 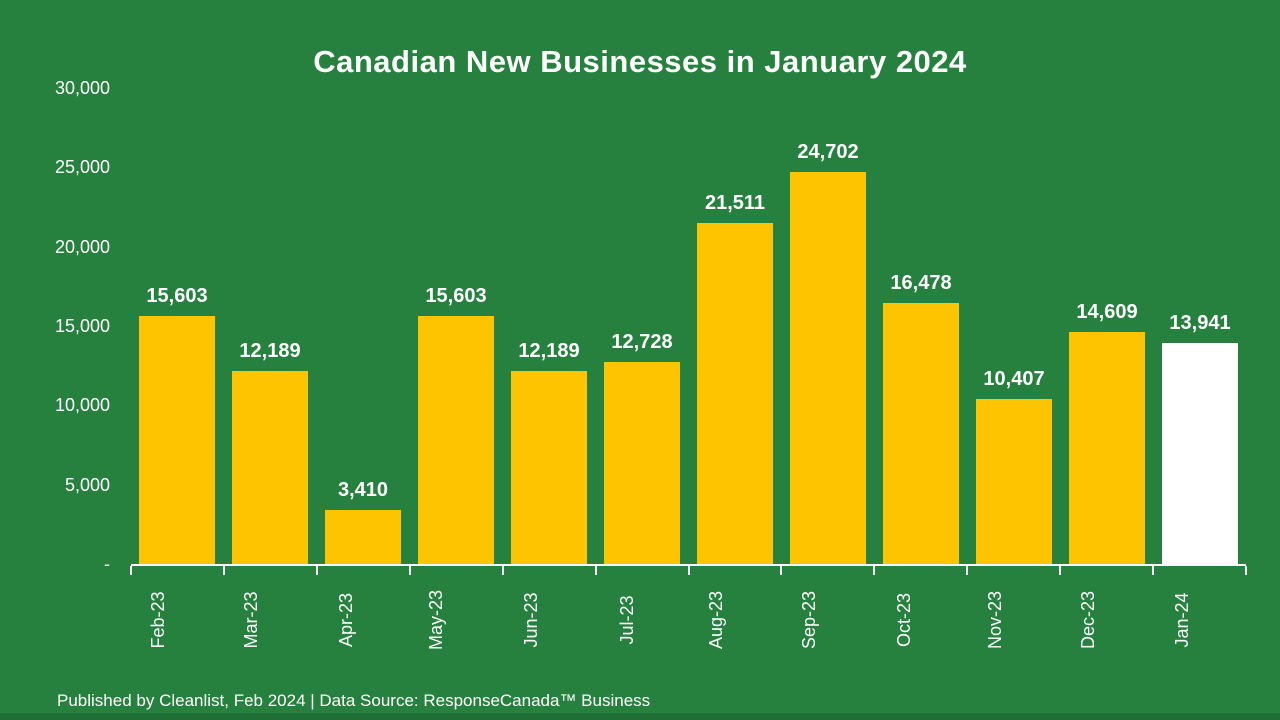 What do you see at coordinates (627, 620) in the screenshot?
I see `x-tick-label: Jul-23` at bounding box center [627, 620].